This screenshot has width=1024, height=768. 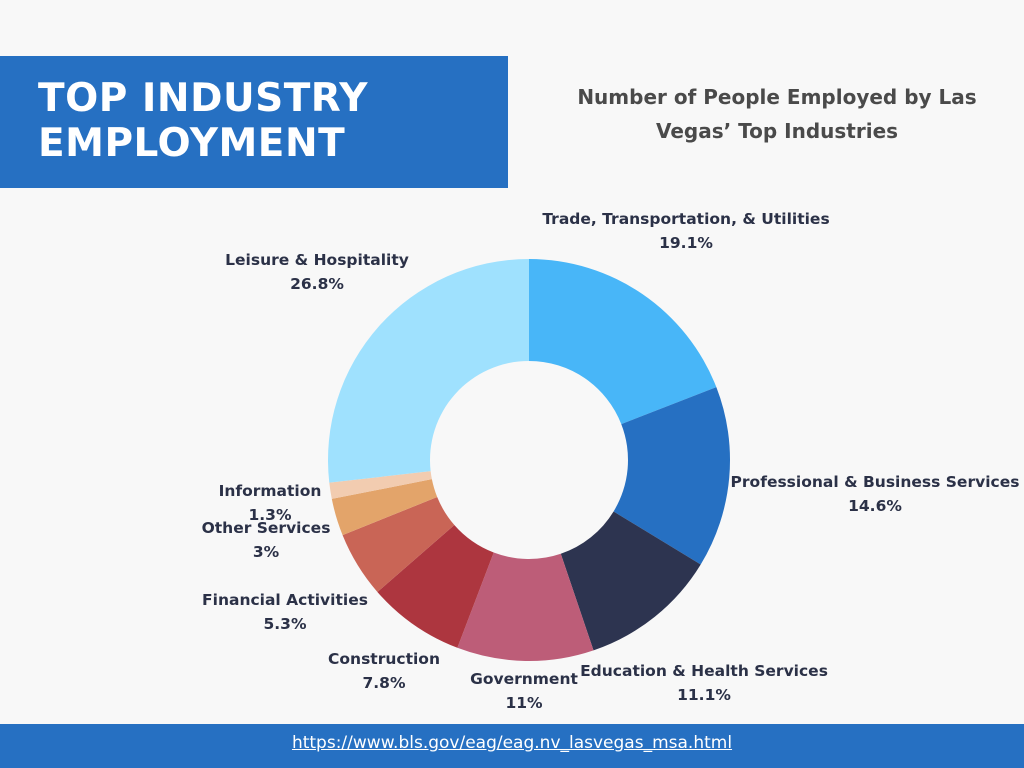 What do you see at coordinates (317, 260) in the screenshot?
I see `slice-label-leisure-and-hospitality: Leisure & Hospitality` at bounding box center [317, 260].